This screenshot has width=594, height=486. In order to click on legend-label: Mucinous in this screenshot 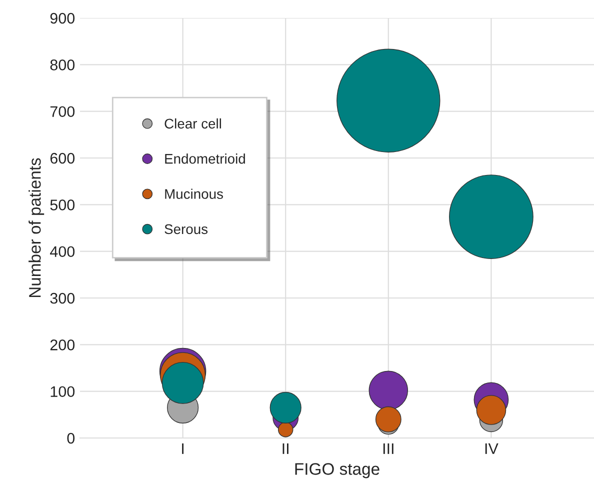, I will do `click(194, 193)`.